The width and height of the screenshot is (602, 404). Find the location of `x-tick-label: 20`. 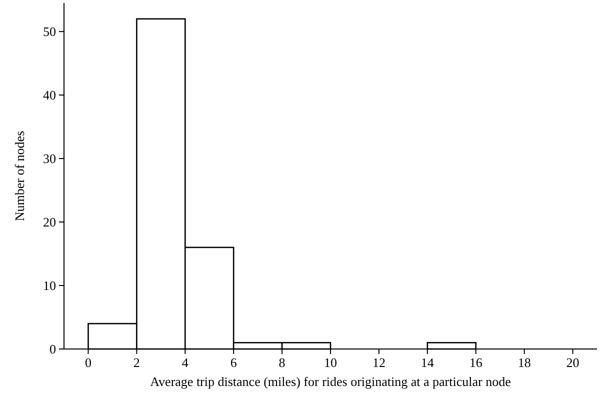

x-tick-label: 20 is located at coordinates (573, 362).